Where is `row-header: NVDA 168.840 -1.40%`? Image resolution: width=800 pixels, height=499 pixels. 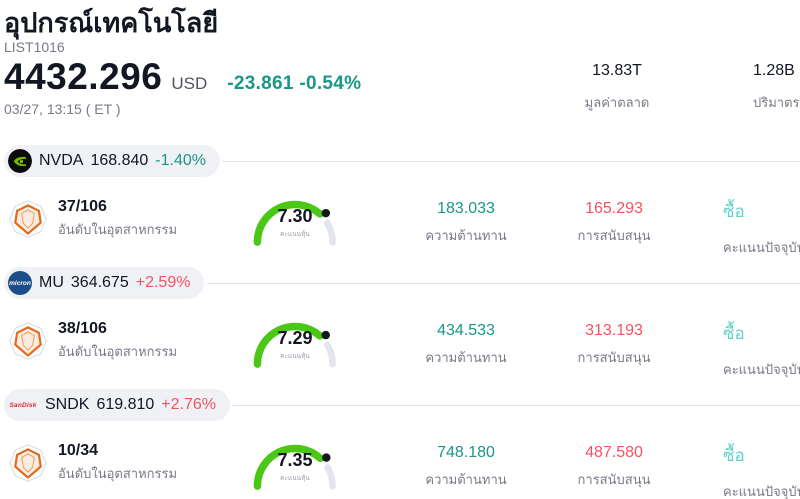 row-header: NVDA 168.840 -1.40% is located at coordinates (400, 161).